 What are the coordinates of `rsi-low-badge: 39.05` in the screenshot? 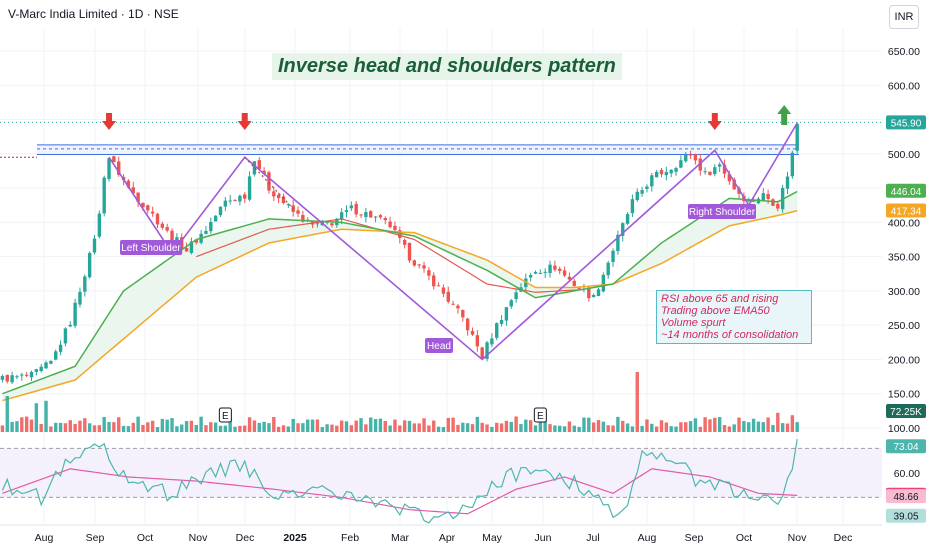 It's located at (906, 515).